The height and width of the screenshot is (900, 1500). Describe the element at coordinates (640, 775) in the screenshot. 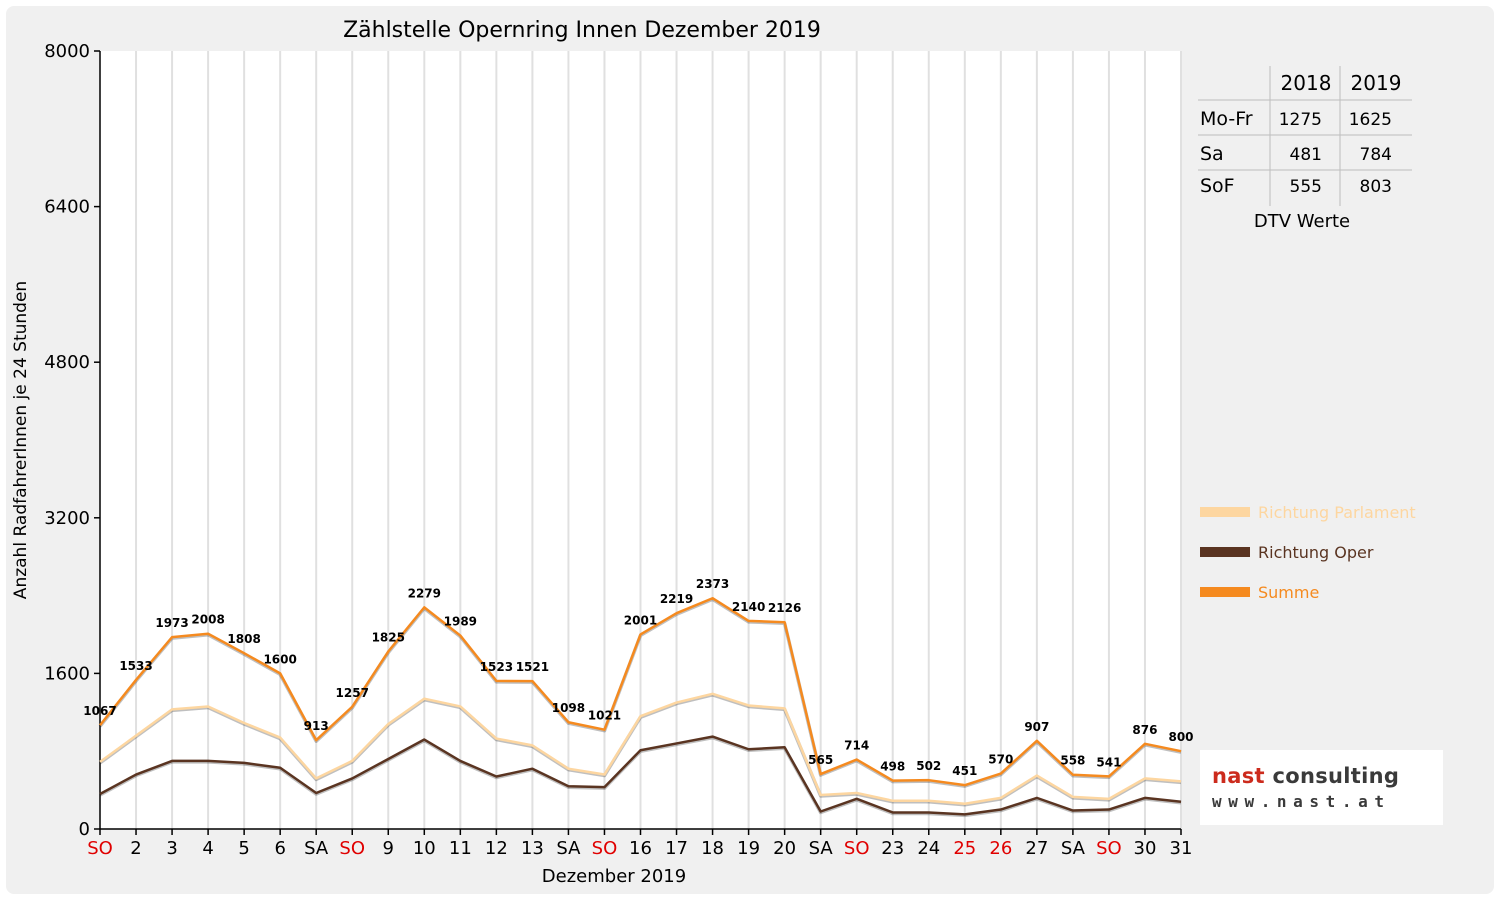

I see `series-line-oper` at that location.